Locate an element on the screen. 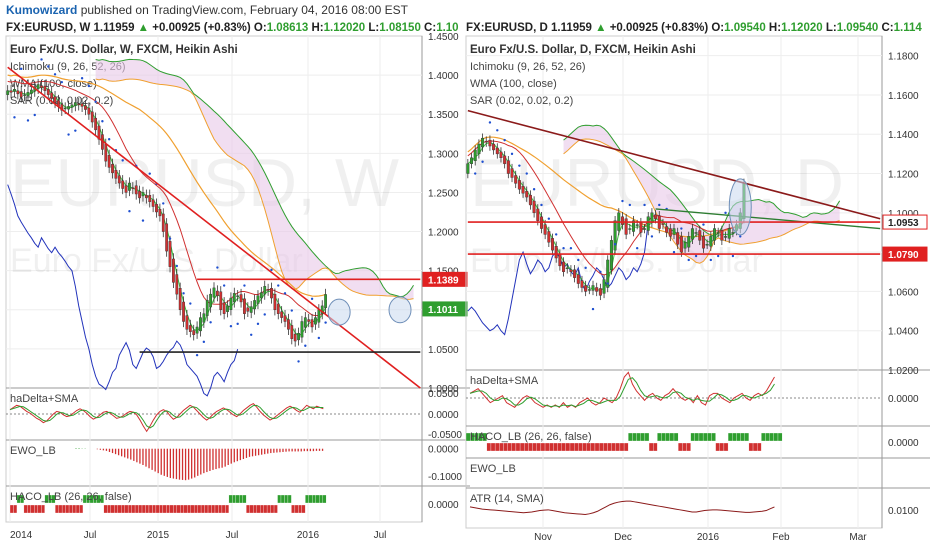 The width and height of the screenshot is (932, 550). price-change: +0.00925 (+0.83%) is located at coordinates (659, 28).